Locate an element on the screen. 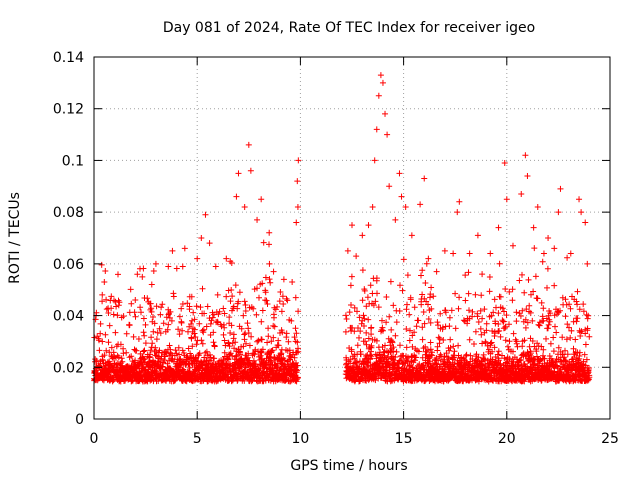 This screenshot has width=640, height=480. y-tick-label: 0.12 is located at coordinates (68, 110).